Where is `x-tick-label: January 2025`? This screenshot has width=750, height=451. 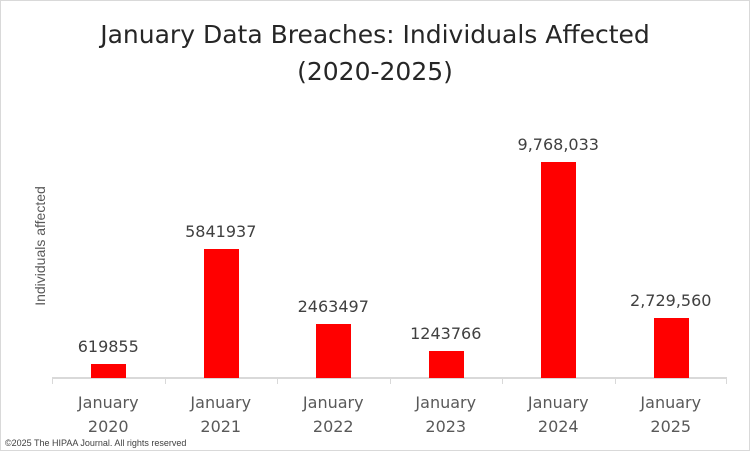
x-tick-label: January 2025 is located at coordinates (671, 415).